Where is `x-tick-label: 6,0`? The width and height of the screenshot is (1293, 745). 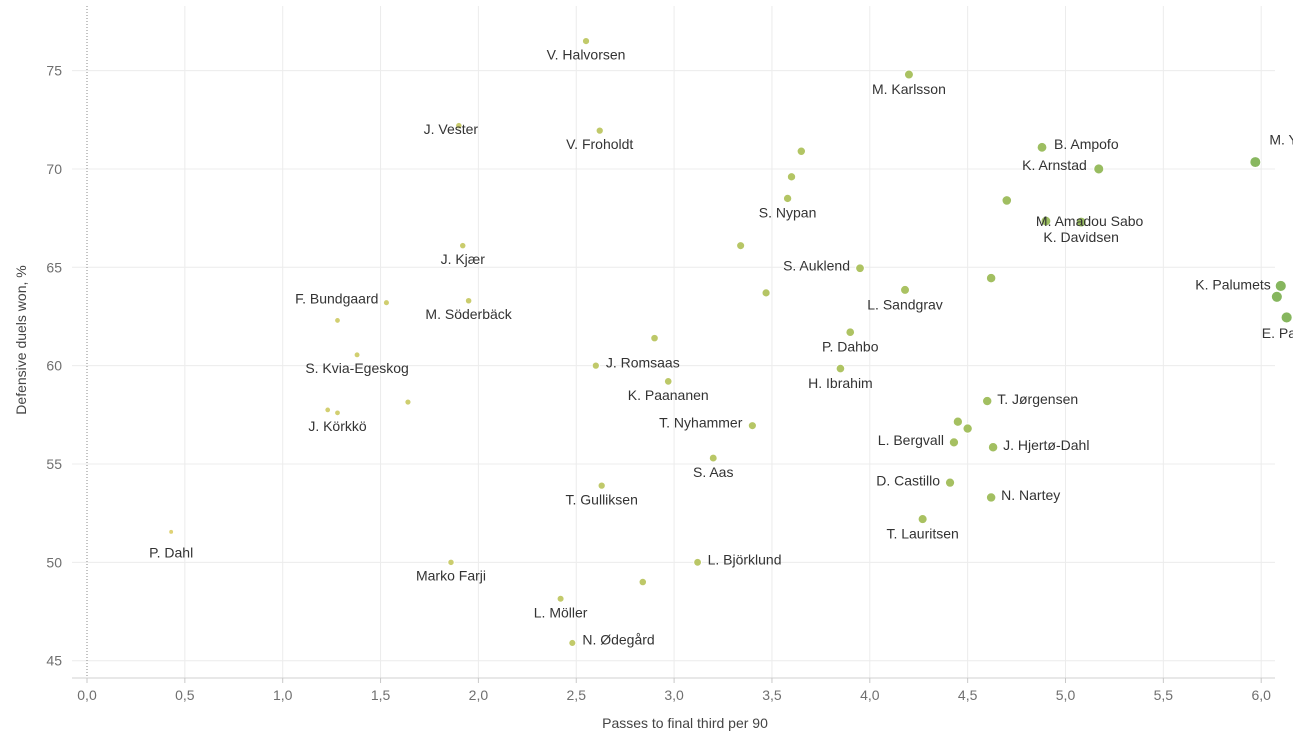
x-tick-label: 6,0 is located at coordinates (1261, 695).